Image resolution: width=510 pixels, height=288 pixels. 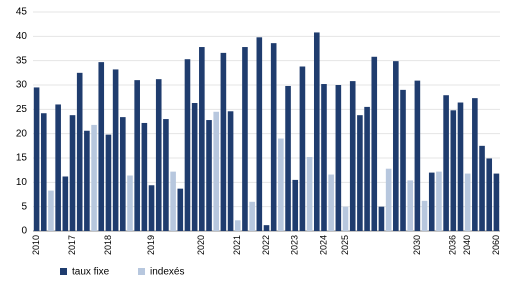 What do you see at coordinates (108, 245) in the screenshot?
I see `x-tick-label: 2018` at bounding box center [108, 245].